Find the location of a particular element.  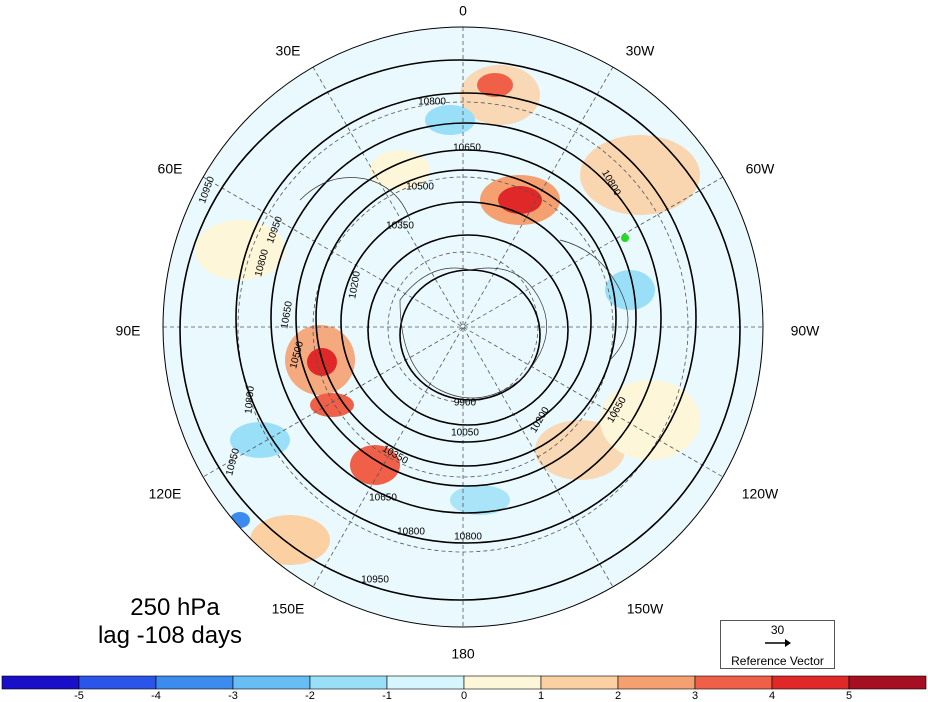

contour-label: 10500 is located at coordinates (420, 187).